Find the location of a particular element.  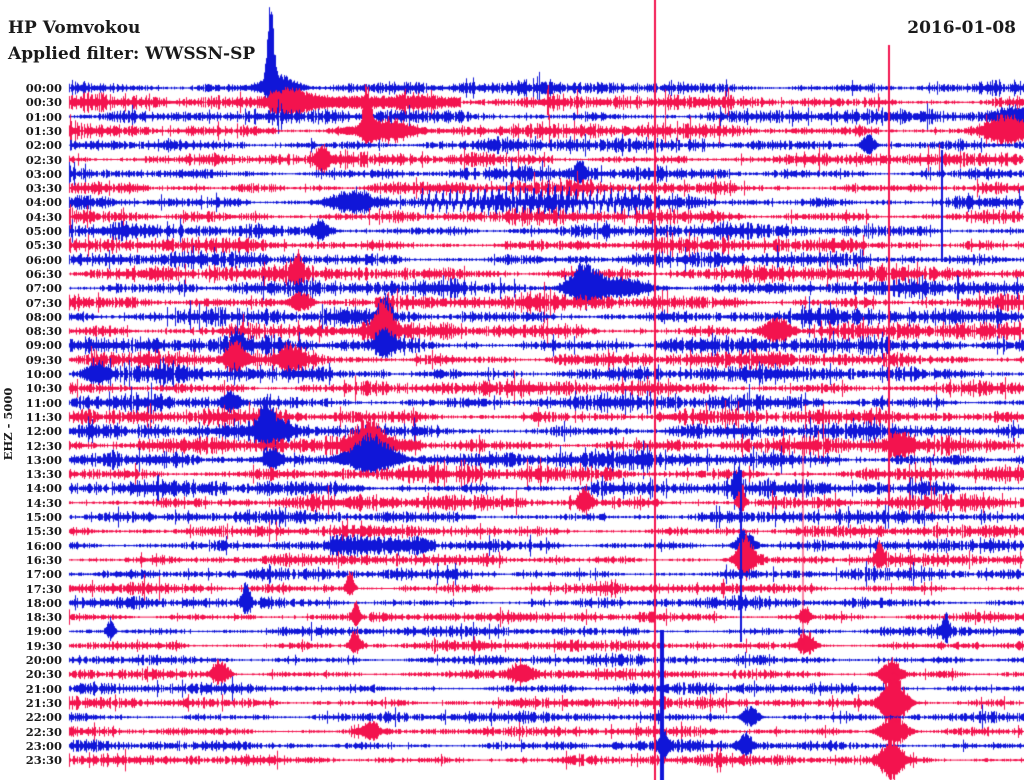

time-label: 01:30 is located at coordinates (43, 130).